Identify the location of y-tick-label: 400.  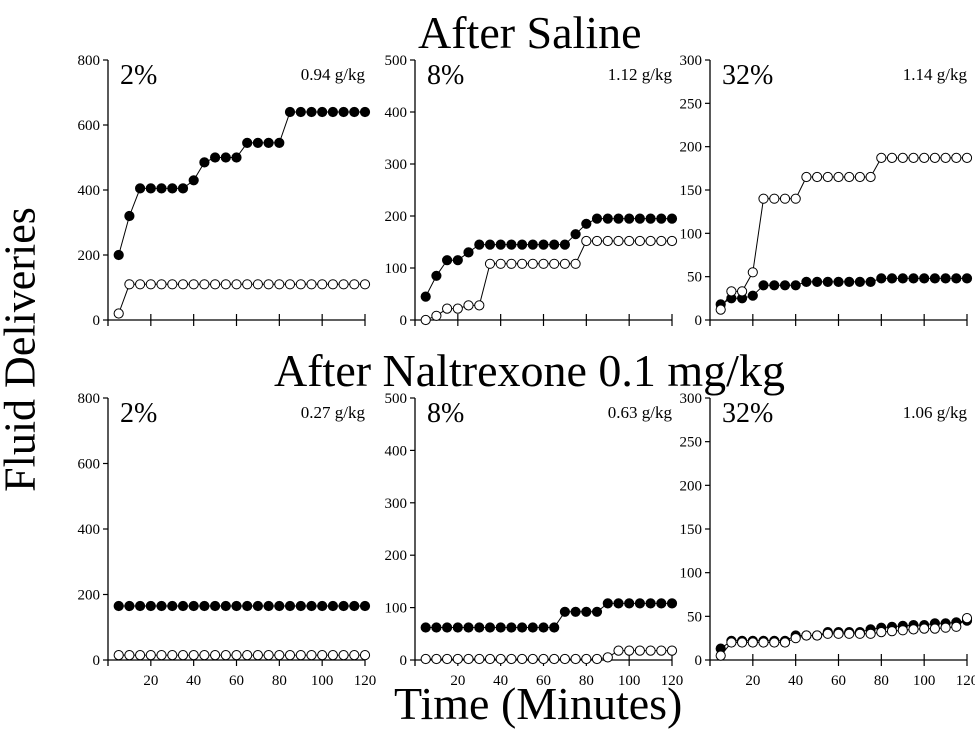
(89, 191).